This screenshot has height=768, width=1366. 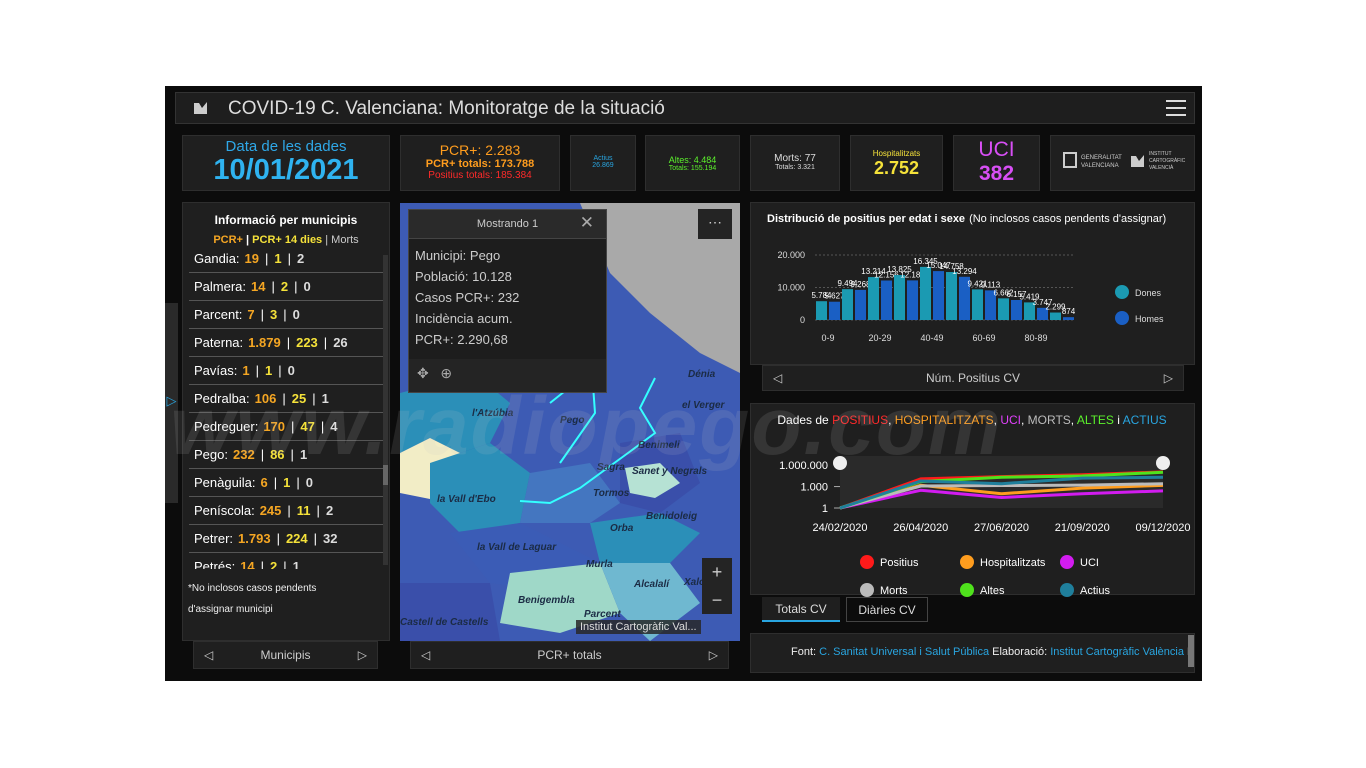 What do you see at coordinates (694, 582) in the screenshot?
I see `map-label: Xaló` at bounding box center [694, 582].